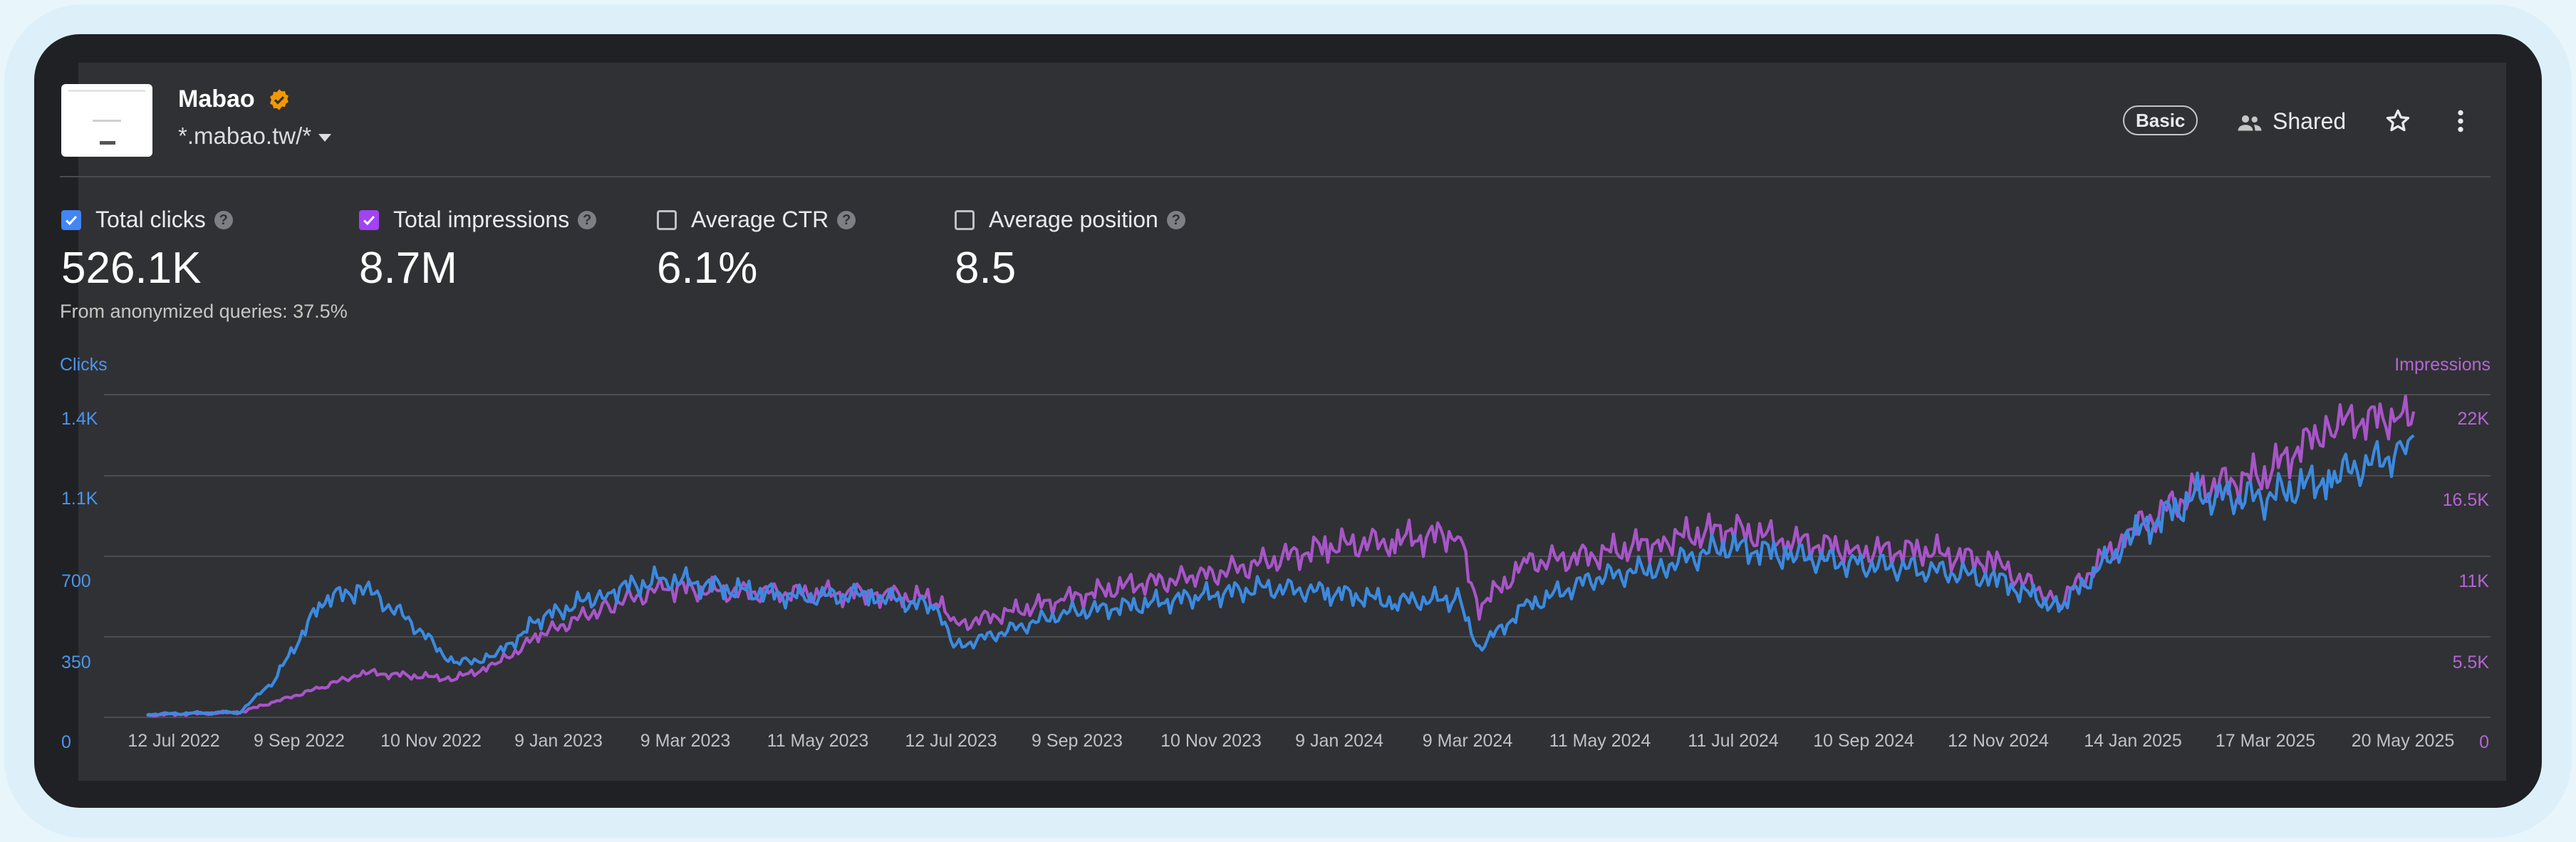 This screenshot has height=842, width=2576. Describe the element at coordinates (245, 136) in the screenshot. I see `property-domain: *.mabao.tw/*` at that location.